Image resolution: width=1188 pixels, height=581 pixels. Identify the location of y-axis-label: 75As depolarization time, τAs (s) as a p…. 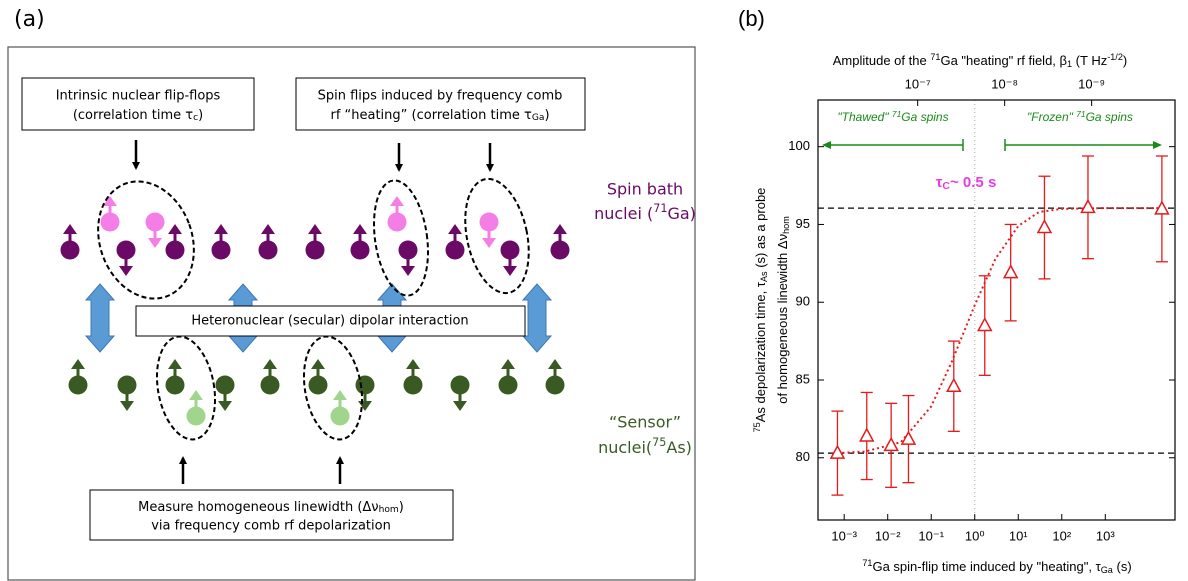
(760, 310).